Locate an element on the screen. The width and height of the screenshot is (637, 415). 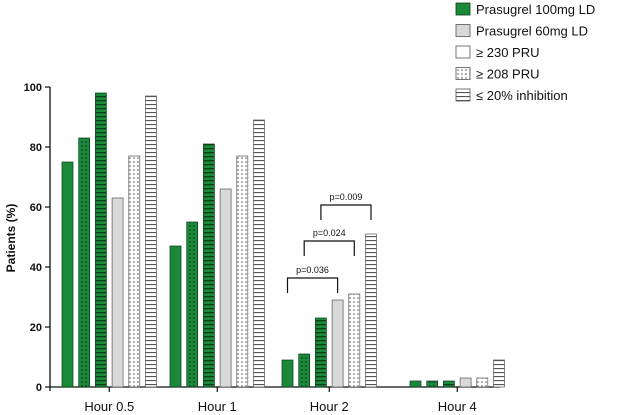
legend-label: Prasugrel 100mg LD is located at coordinates (535, 9).